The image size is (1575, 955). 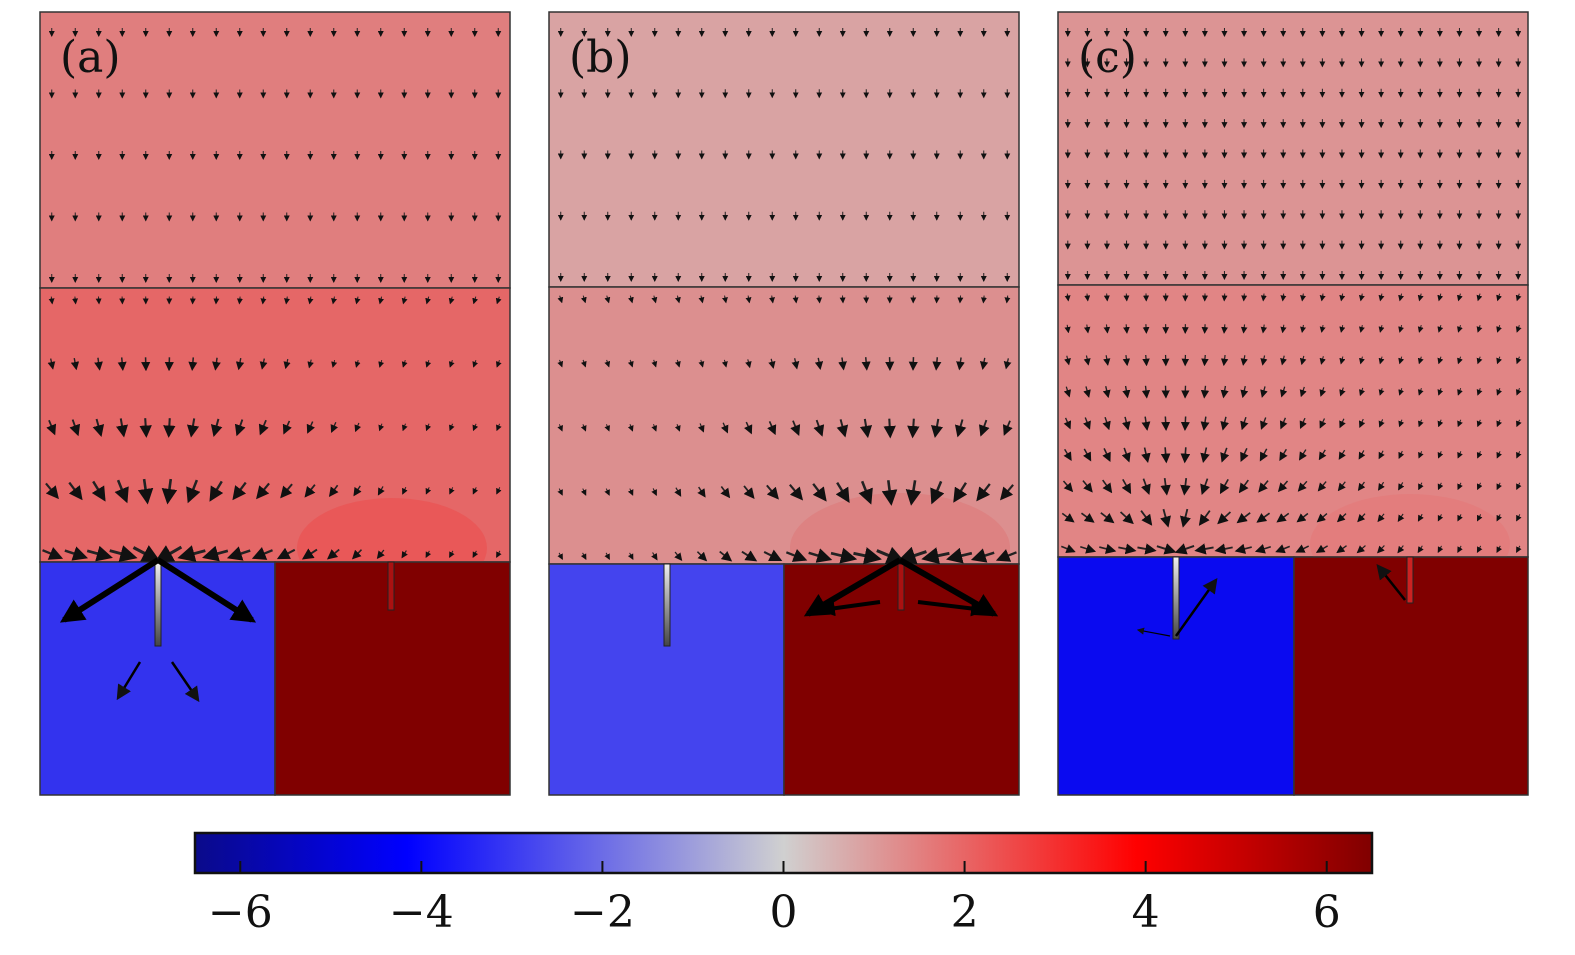 What do you see at coordinates (90, 57) in the screenshot?
I see `panel-a-label: (a)` at bounding box center [90, 57].